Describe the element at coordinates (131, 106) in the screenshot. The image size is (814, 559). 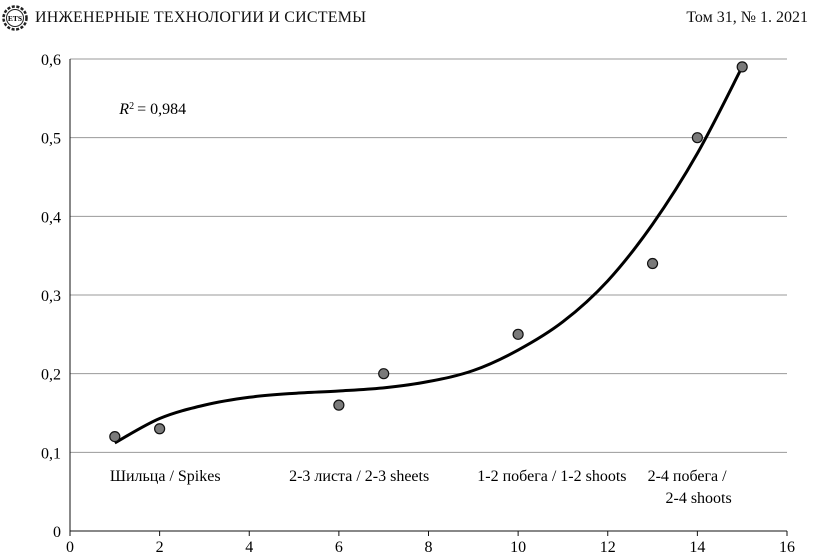
I see `r-exponent: 2` at that location.